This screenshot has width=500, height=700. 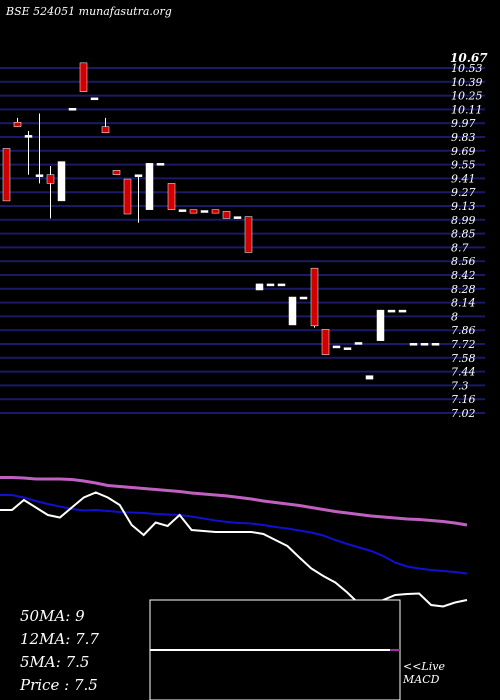 What do you see at coordinates (454, 316) in the screenshot?
I see `y-tick-label: 8` at bounding box center [454, 316].